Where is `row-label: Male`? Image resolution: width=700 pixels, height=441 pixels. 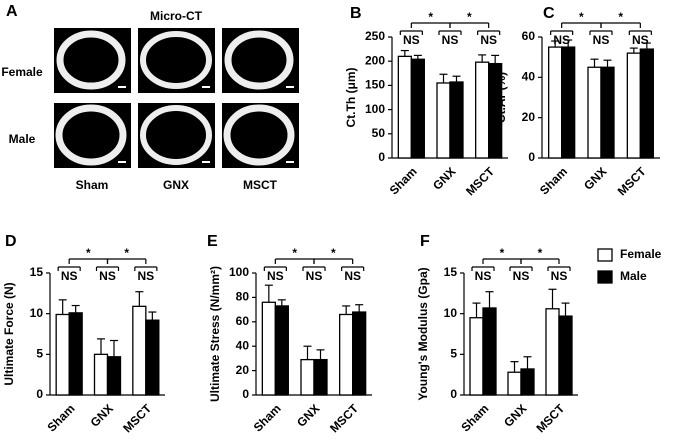
row-label: Male is located at coordinates (22, 139).